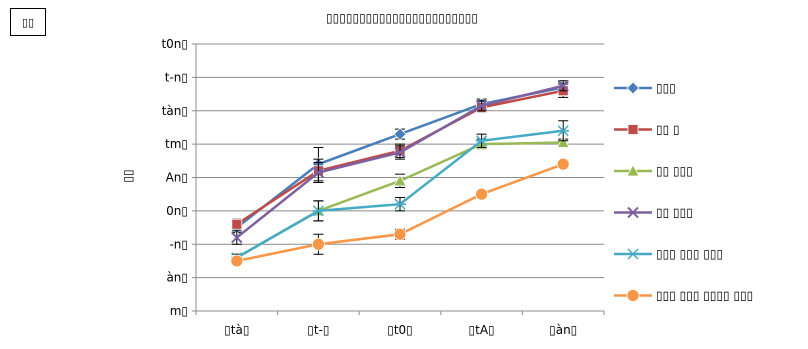 The width and height of the screenshot is (808, 349). What do you see at coordinates (704, 296) in the screenshot?
I see `legend-label: ▯▯▯ ▯▯▯ ▯▯▯▯ ▯▯▯` at bounding box center [704, 296].